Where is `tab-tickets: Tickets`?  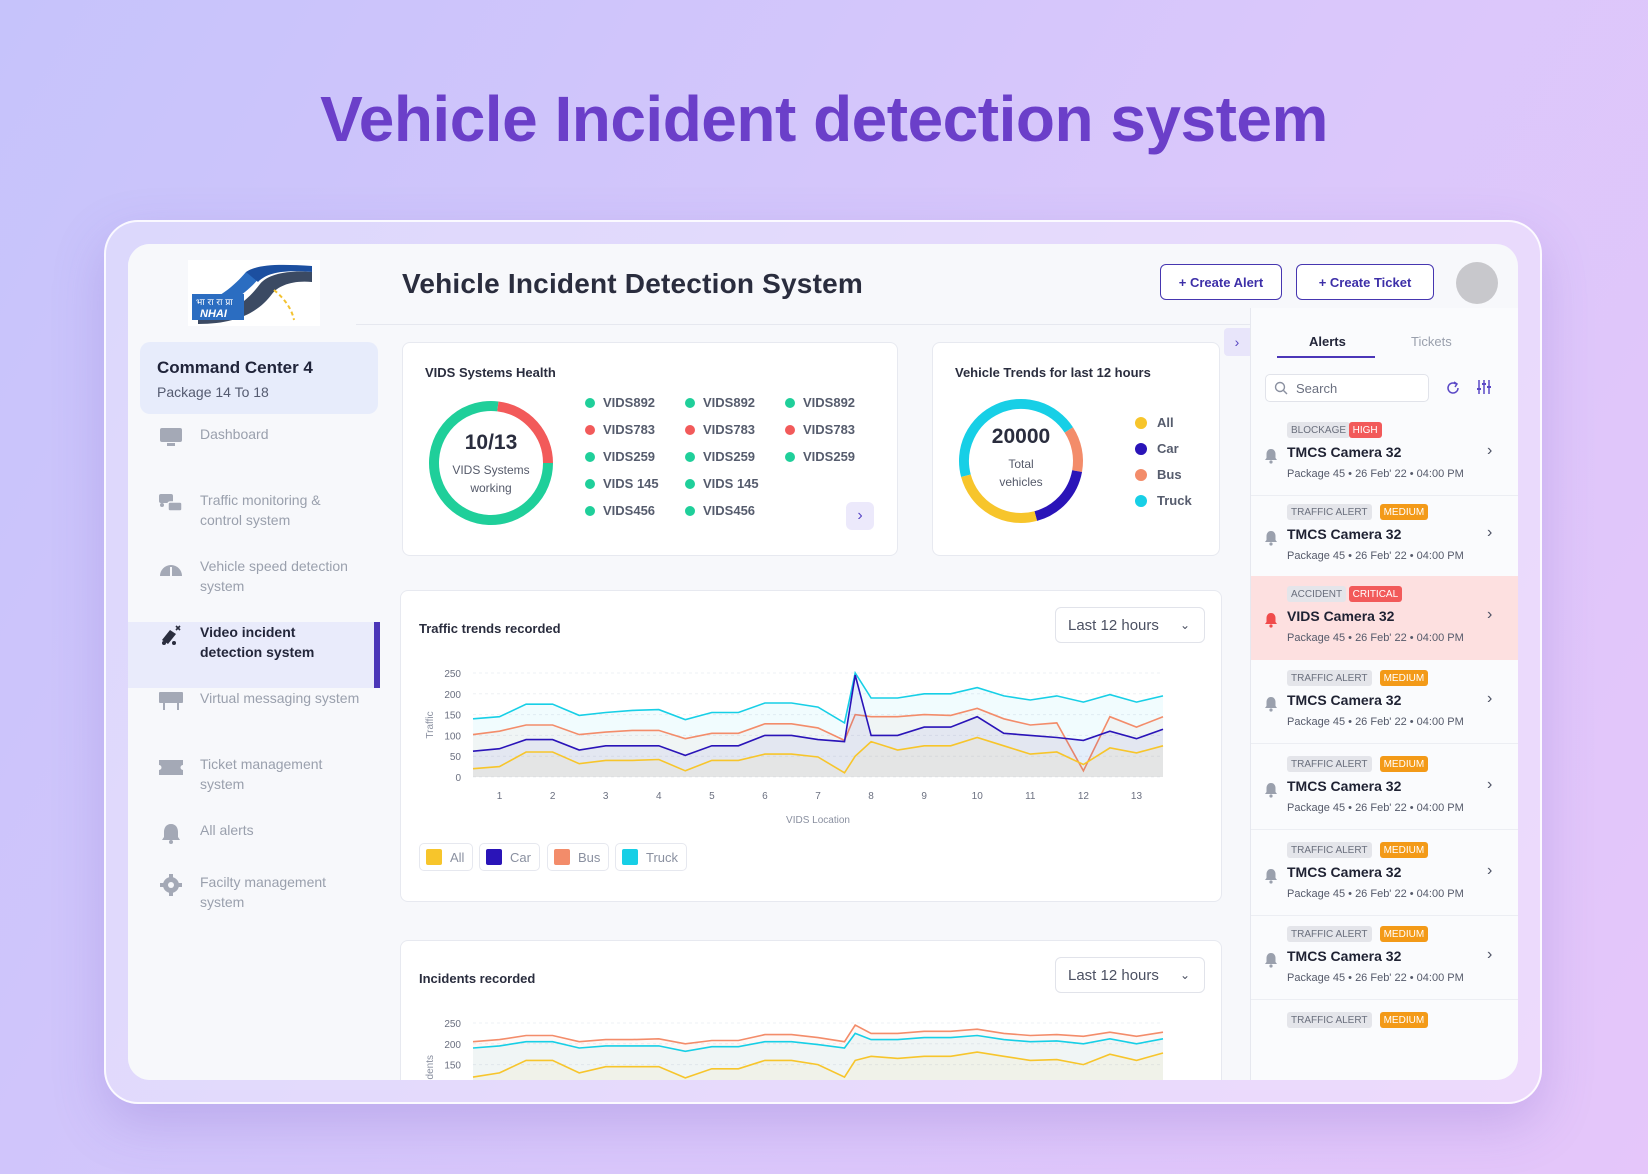 tab-tickets: Tickets is located at coordinates (1431, 341).